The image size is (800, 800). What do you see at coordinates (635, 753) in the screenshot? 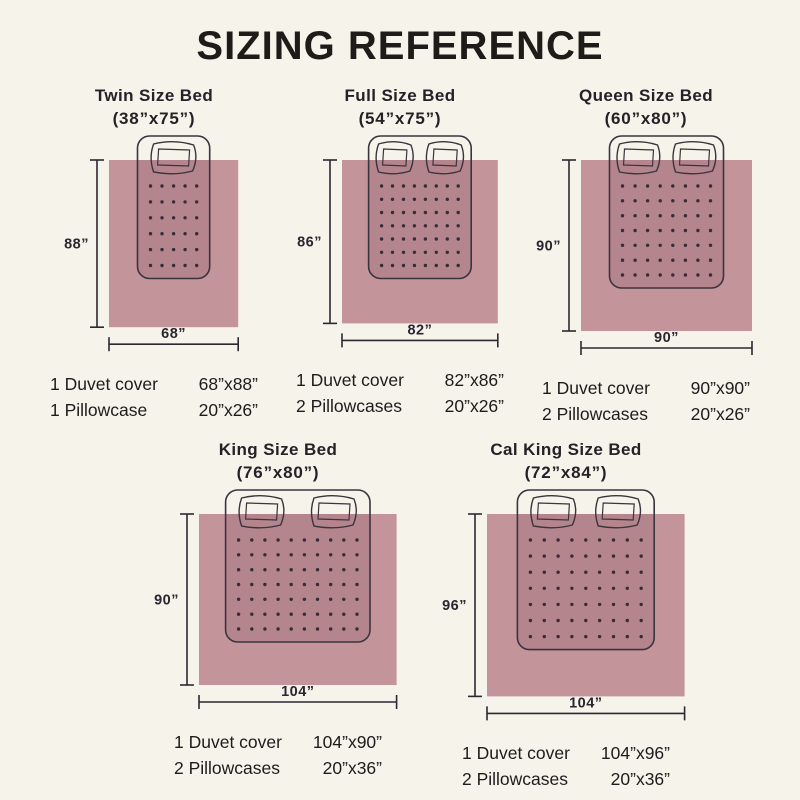
I see `item-size: 104”x96”` at bounding box center [635, 753].